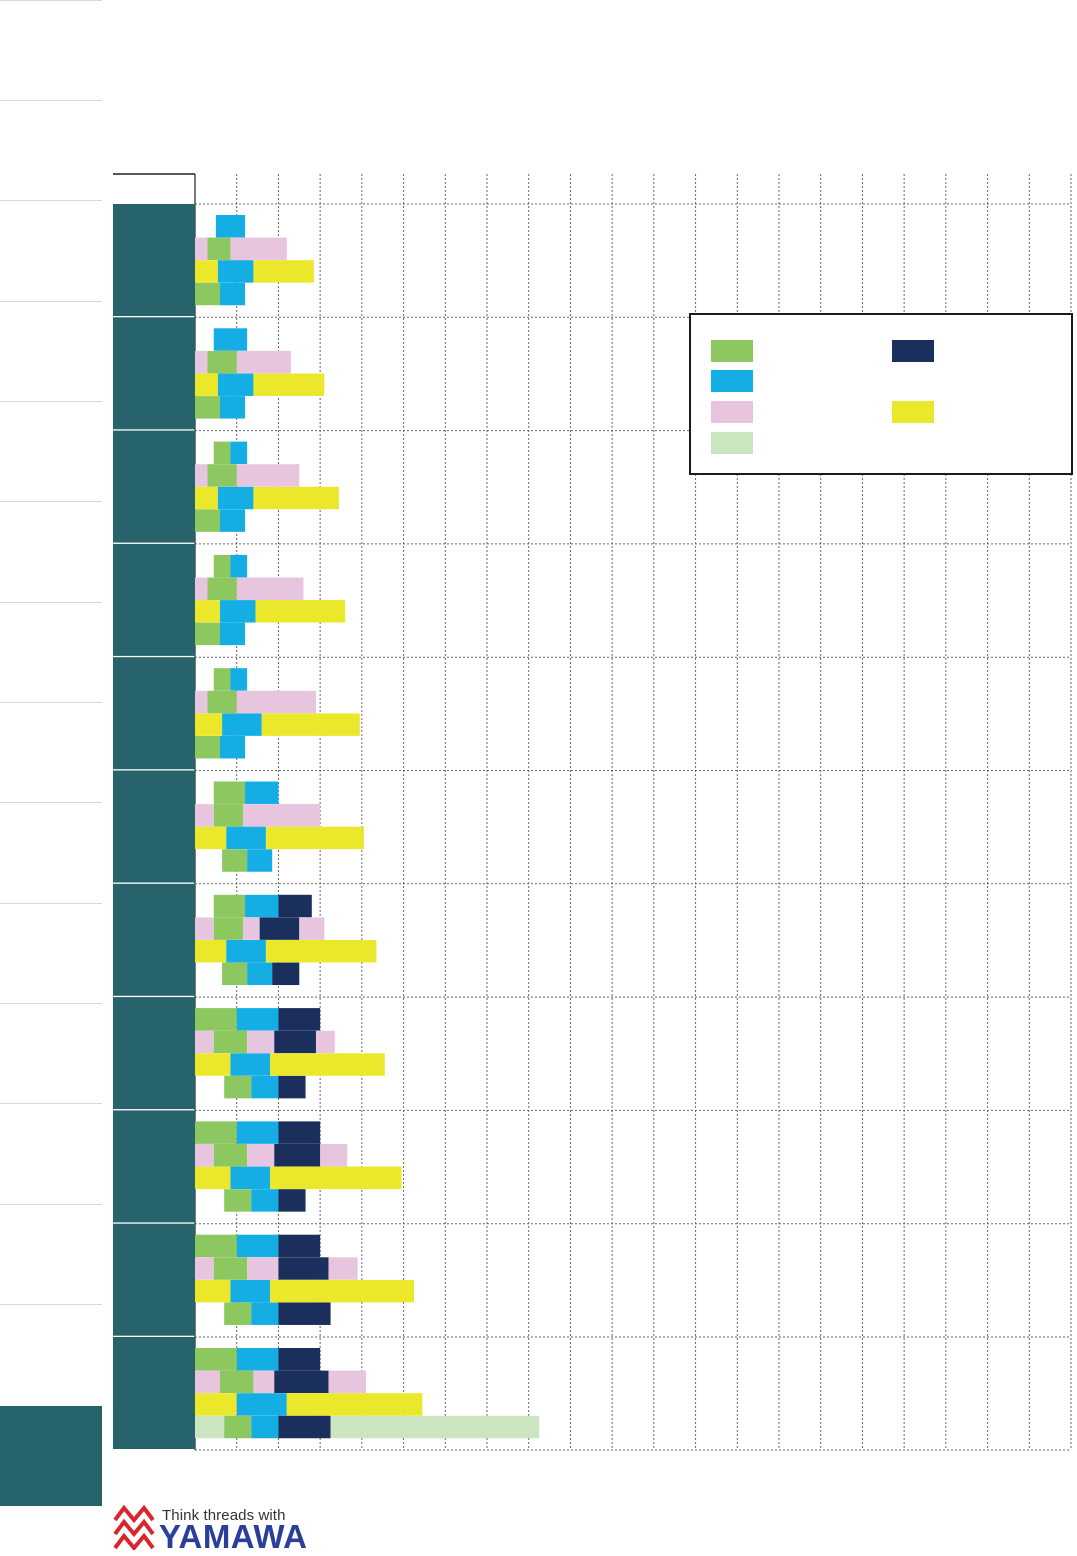 The image size is (1077, 1556). Describe the element at coordinates (881, 394) in the screenshot. I see `chart-legend` at that location.